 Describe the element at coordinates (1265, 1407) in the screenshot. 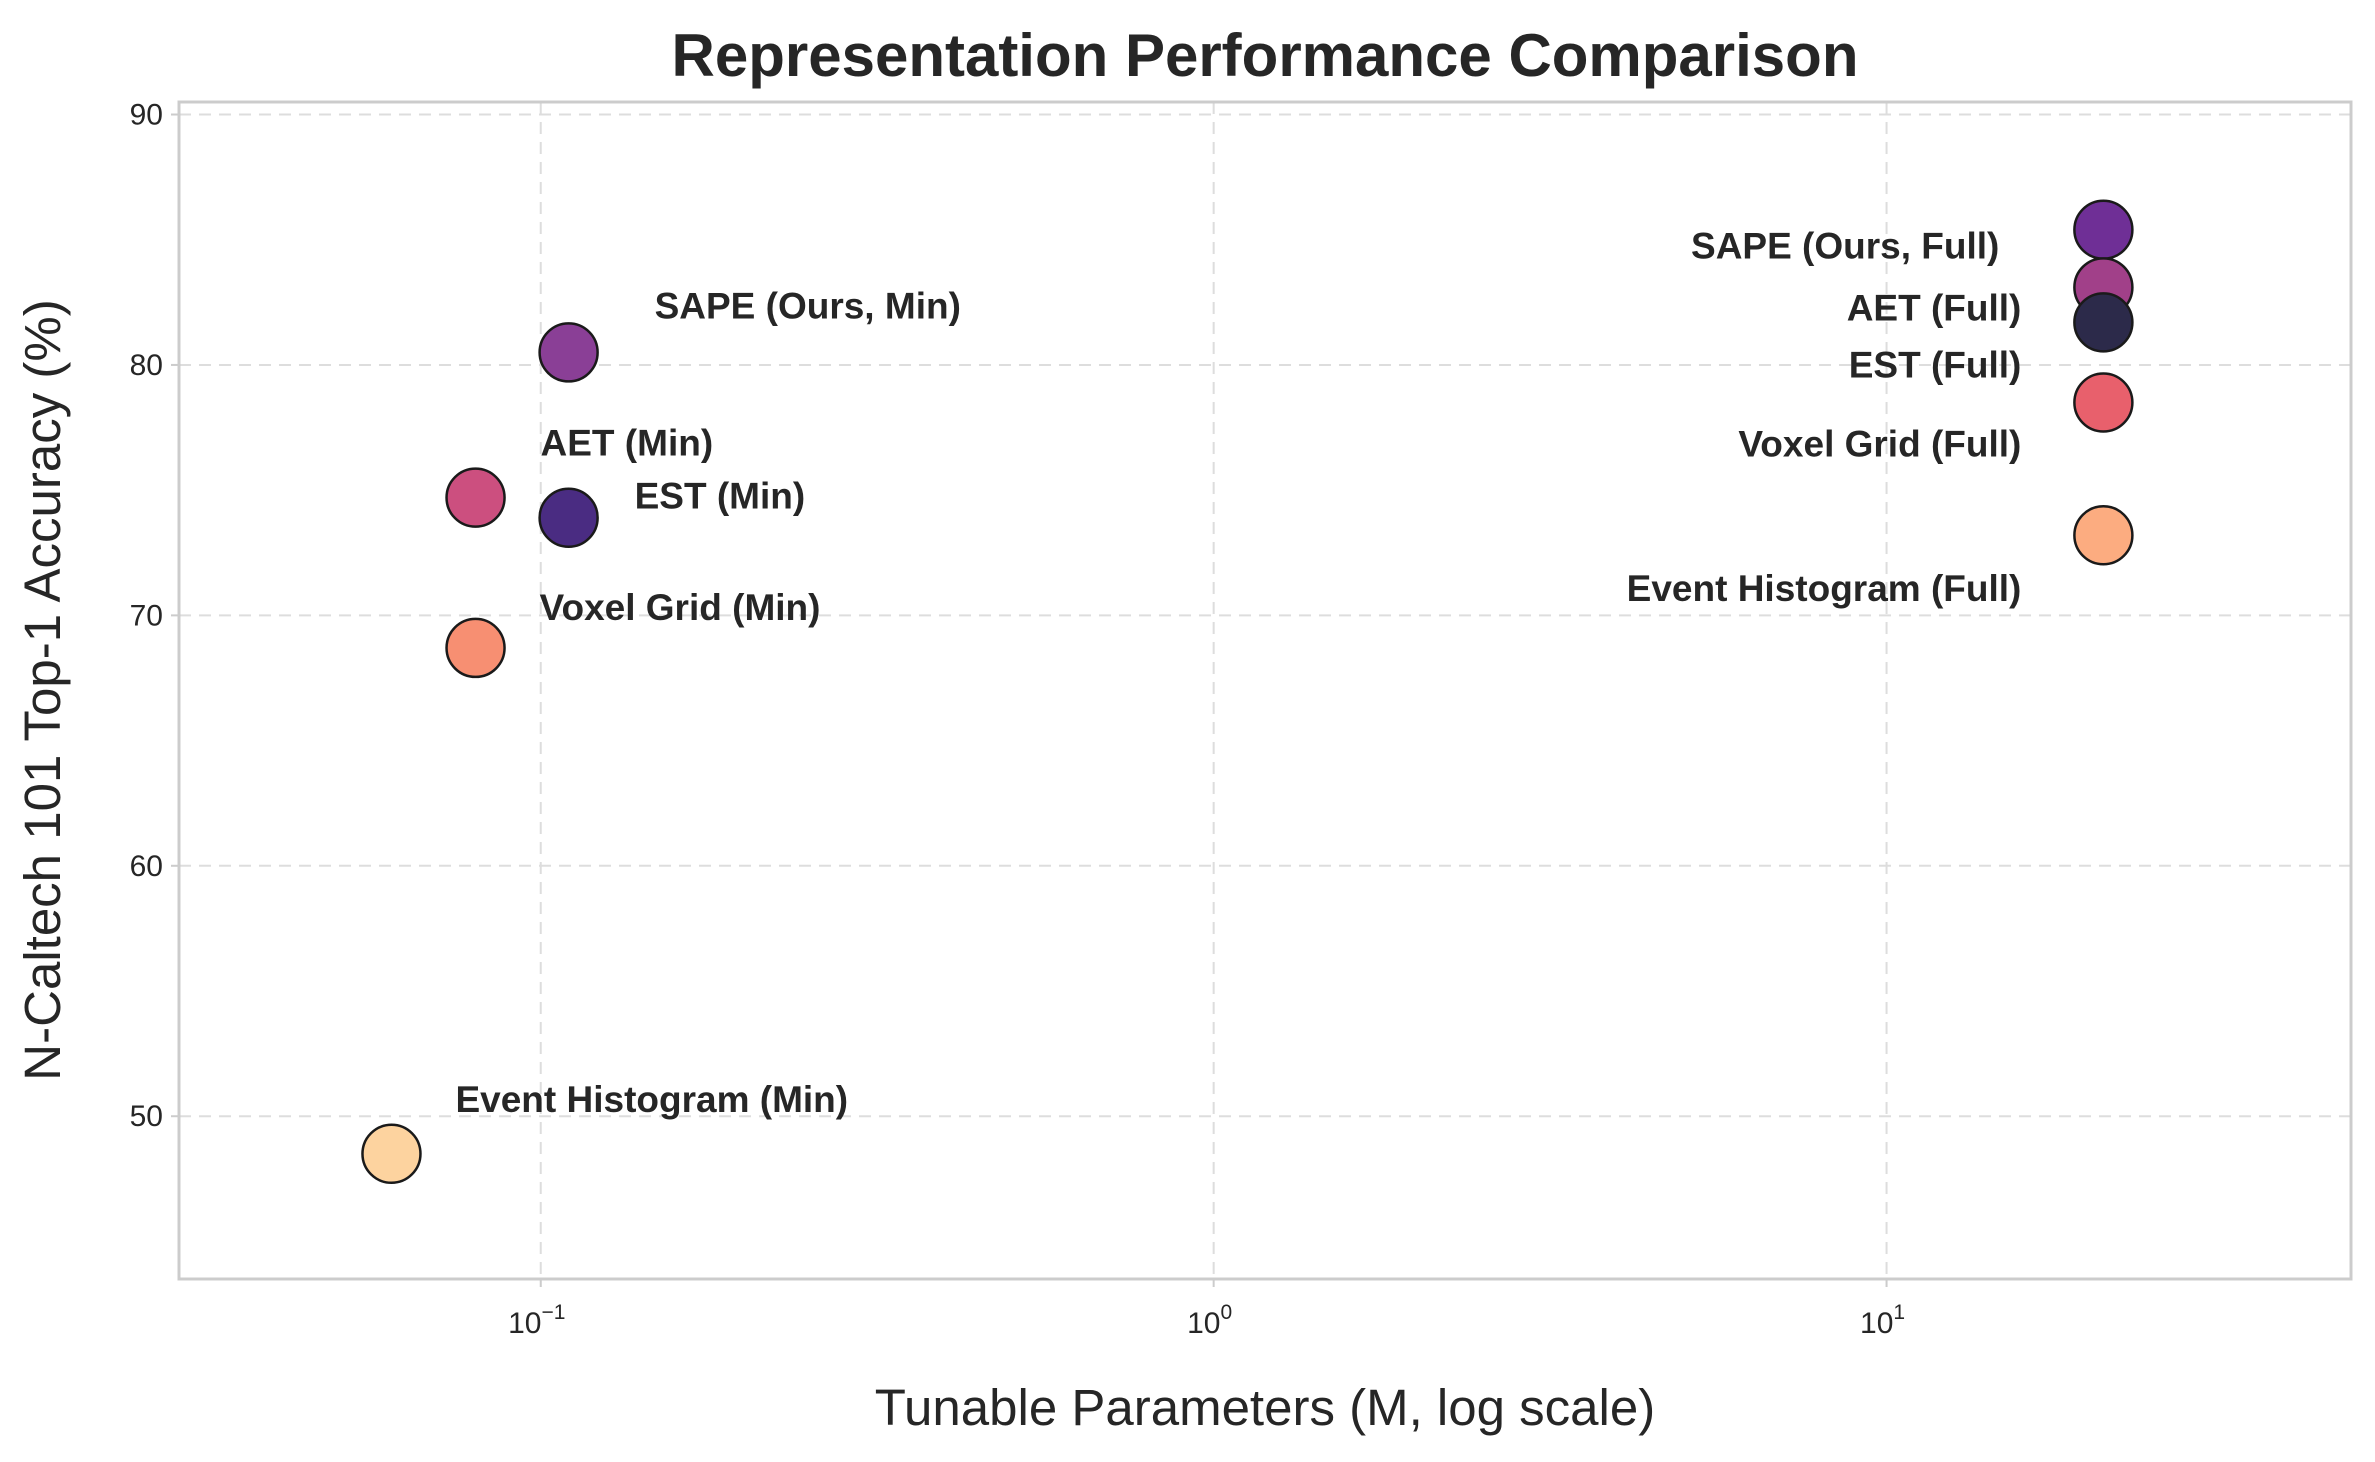

I see `x-axis-label: Tunable Parameters (M, log scale)` at that location.